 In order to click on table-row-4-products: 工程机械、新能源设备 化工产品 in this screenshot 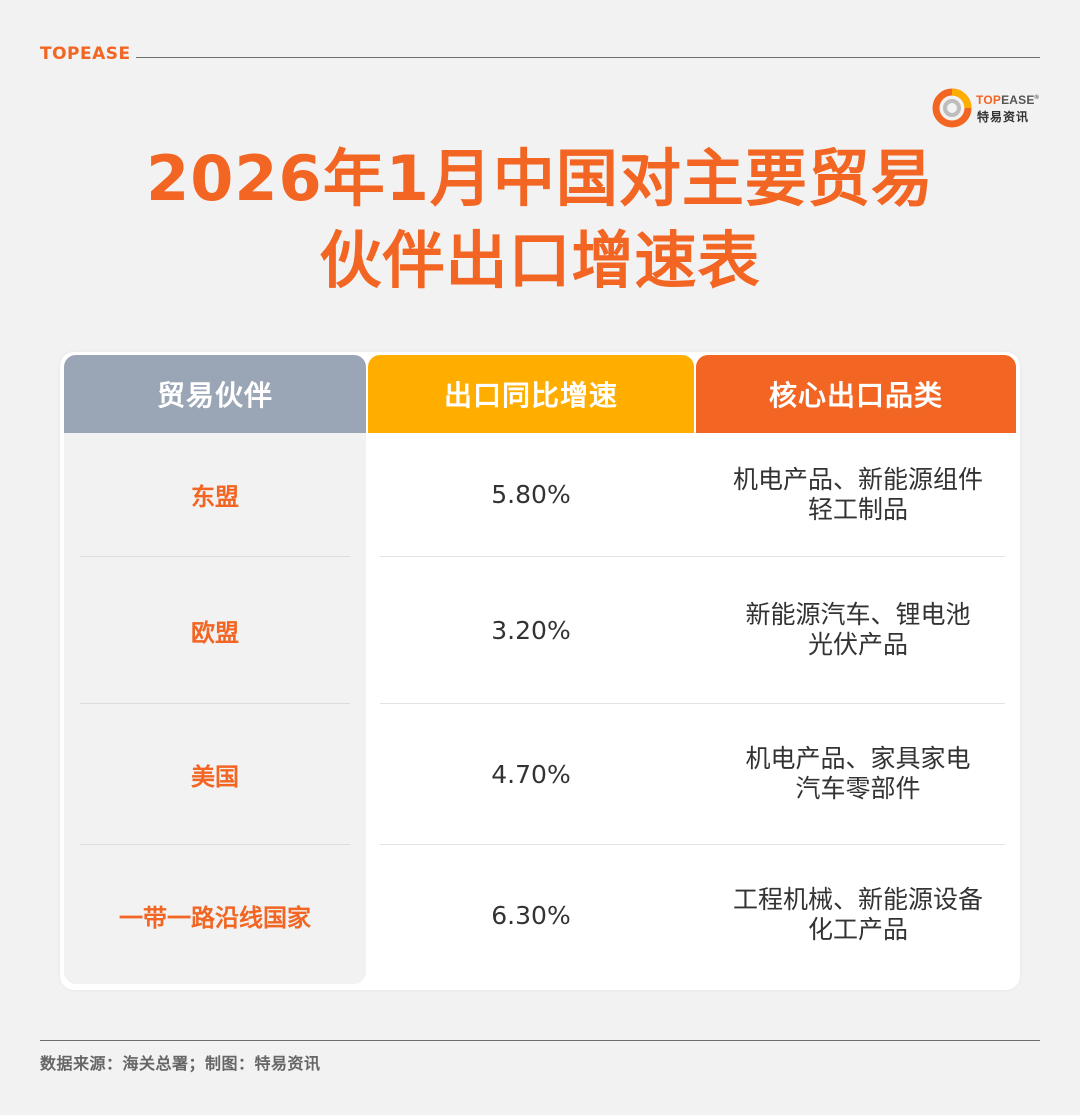, I will do `click(858, 915)`.